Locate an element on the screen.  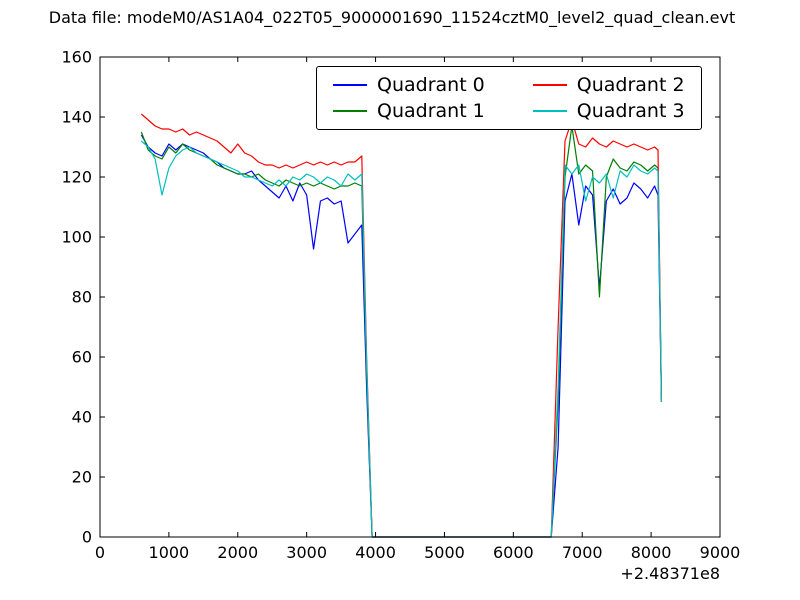
y-tick-label: 60 is located at coordinates (82, 357).